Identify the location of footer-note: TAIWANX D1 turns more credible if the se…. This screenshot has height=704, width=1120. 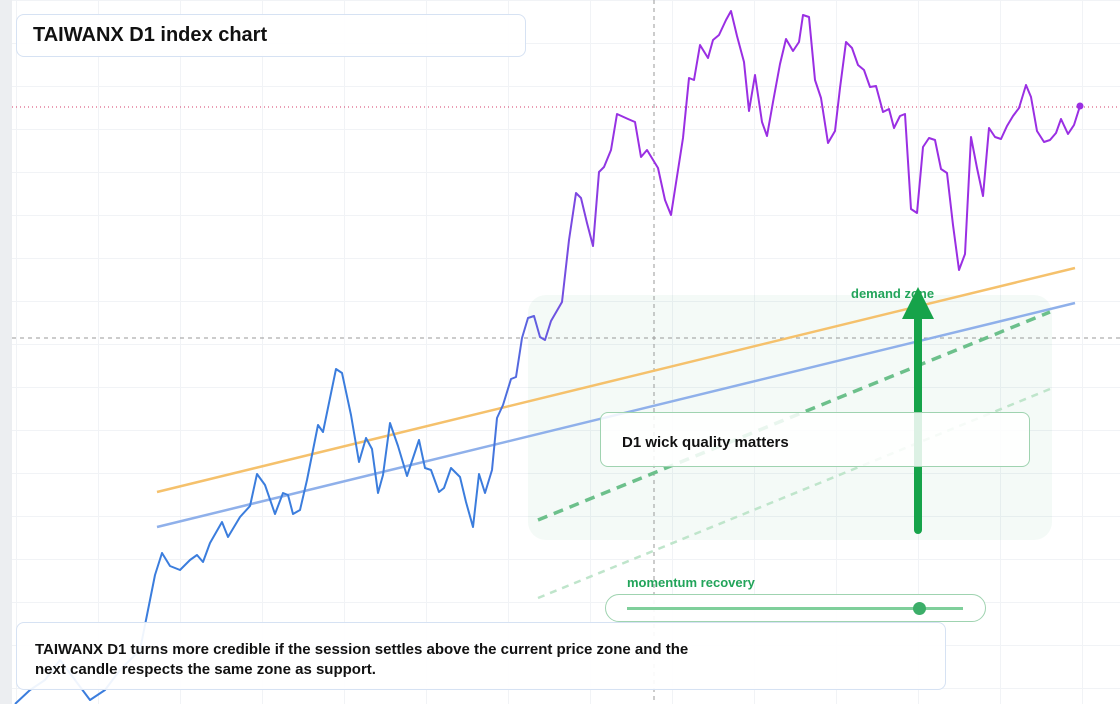
(481, 656).